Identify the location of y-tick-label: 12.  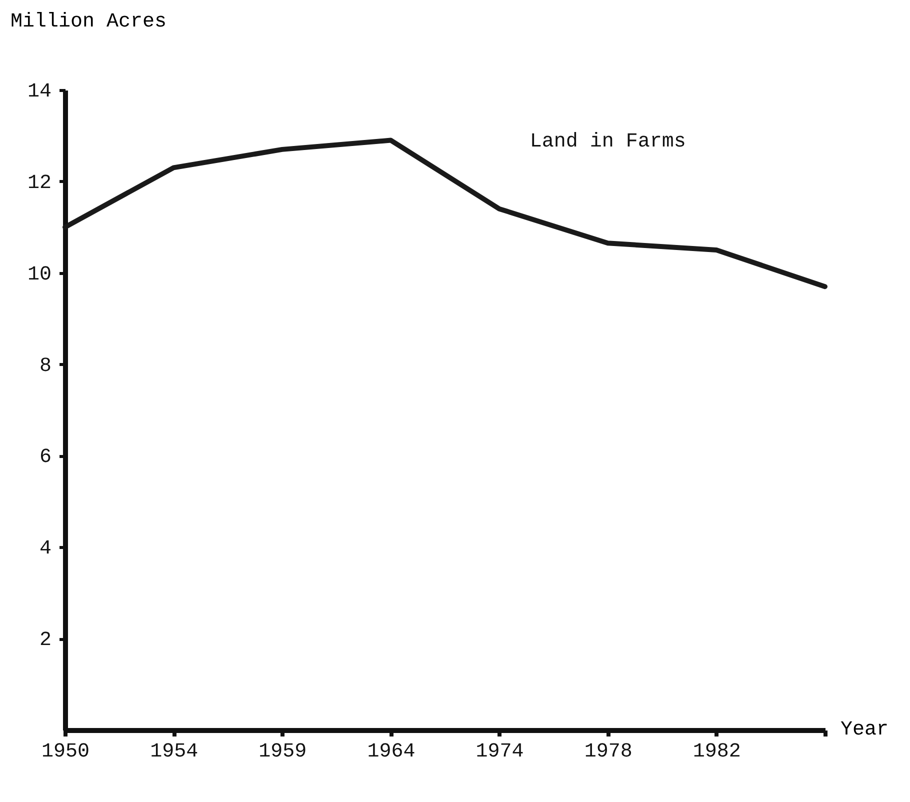
(39, 183).